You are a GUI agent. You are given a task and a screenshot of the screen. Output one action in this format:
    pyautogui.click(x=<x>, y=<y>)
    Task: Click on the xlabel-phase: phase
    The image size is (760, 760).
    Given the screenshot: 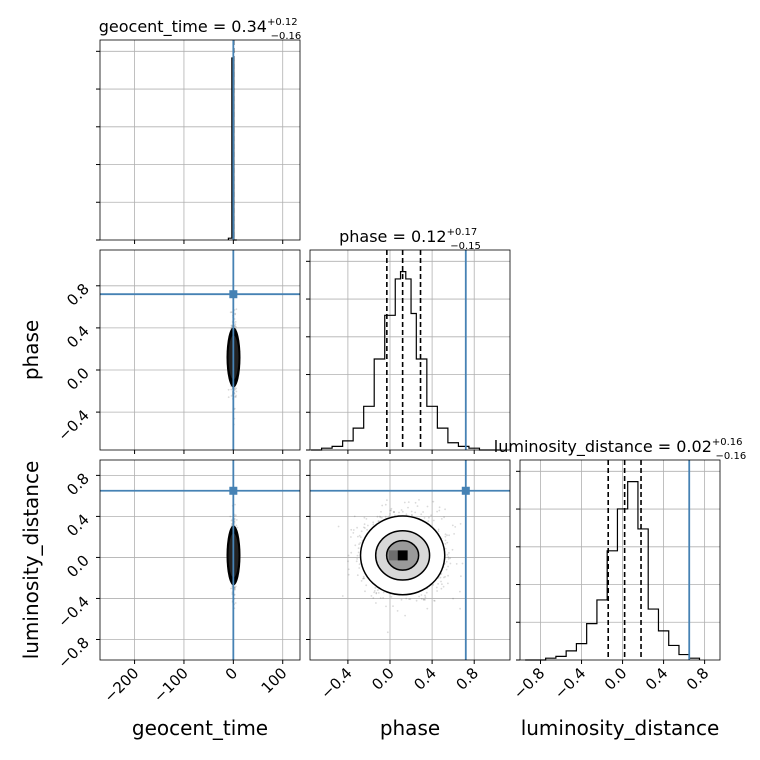 What is the action you would take?
    pyautogui.click(x=410, y=728)
    